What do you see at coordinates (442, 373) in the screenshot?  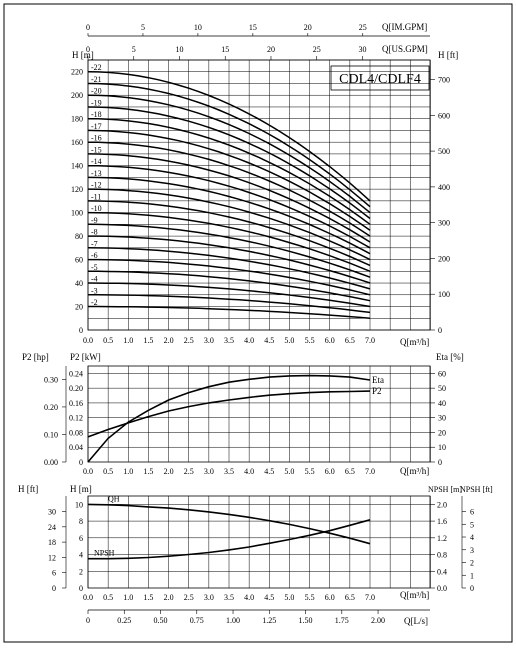 I see `eta-tick-label: 60` at bounding box center [442, 373].